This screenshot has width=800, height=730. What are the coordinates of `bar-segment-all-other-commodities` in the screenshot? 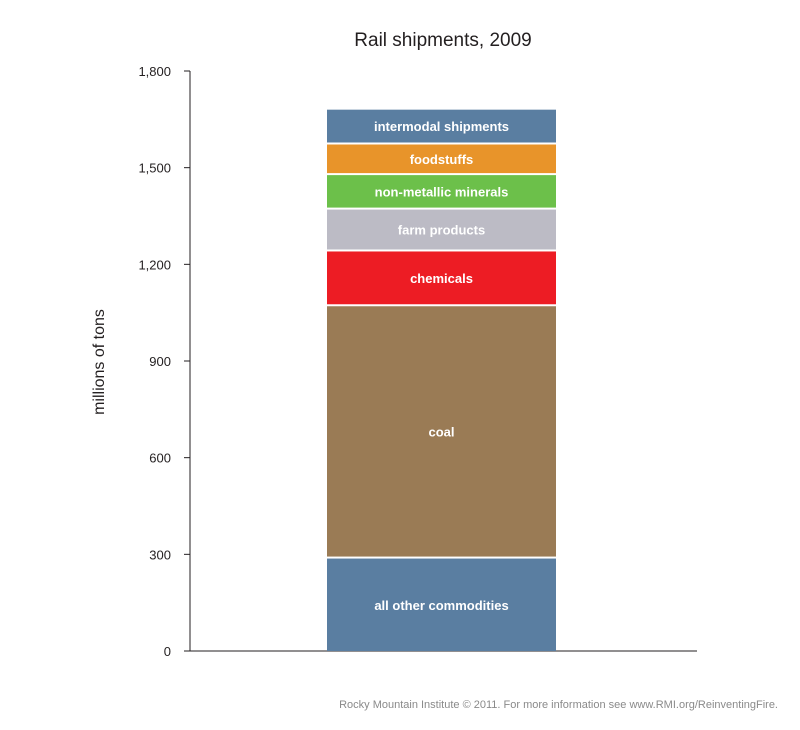 It's located at (441, 604).